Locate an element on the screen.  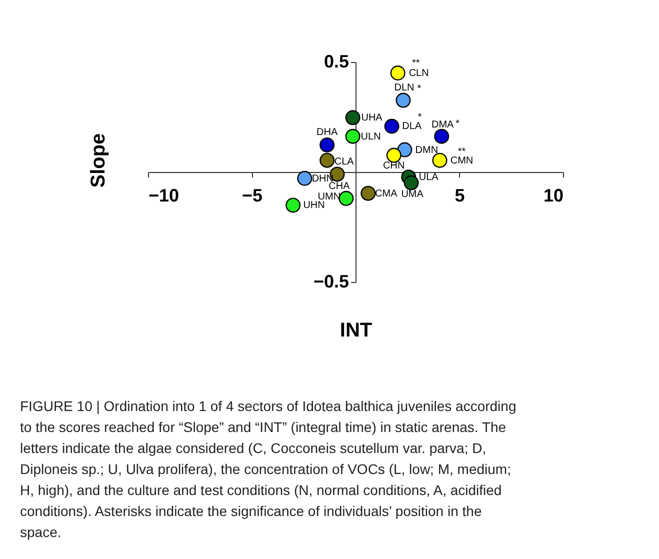
x-tick-label: −10 is located at coordinates (164, 196).